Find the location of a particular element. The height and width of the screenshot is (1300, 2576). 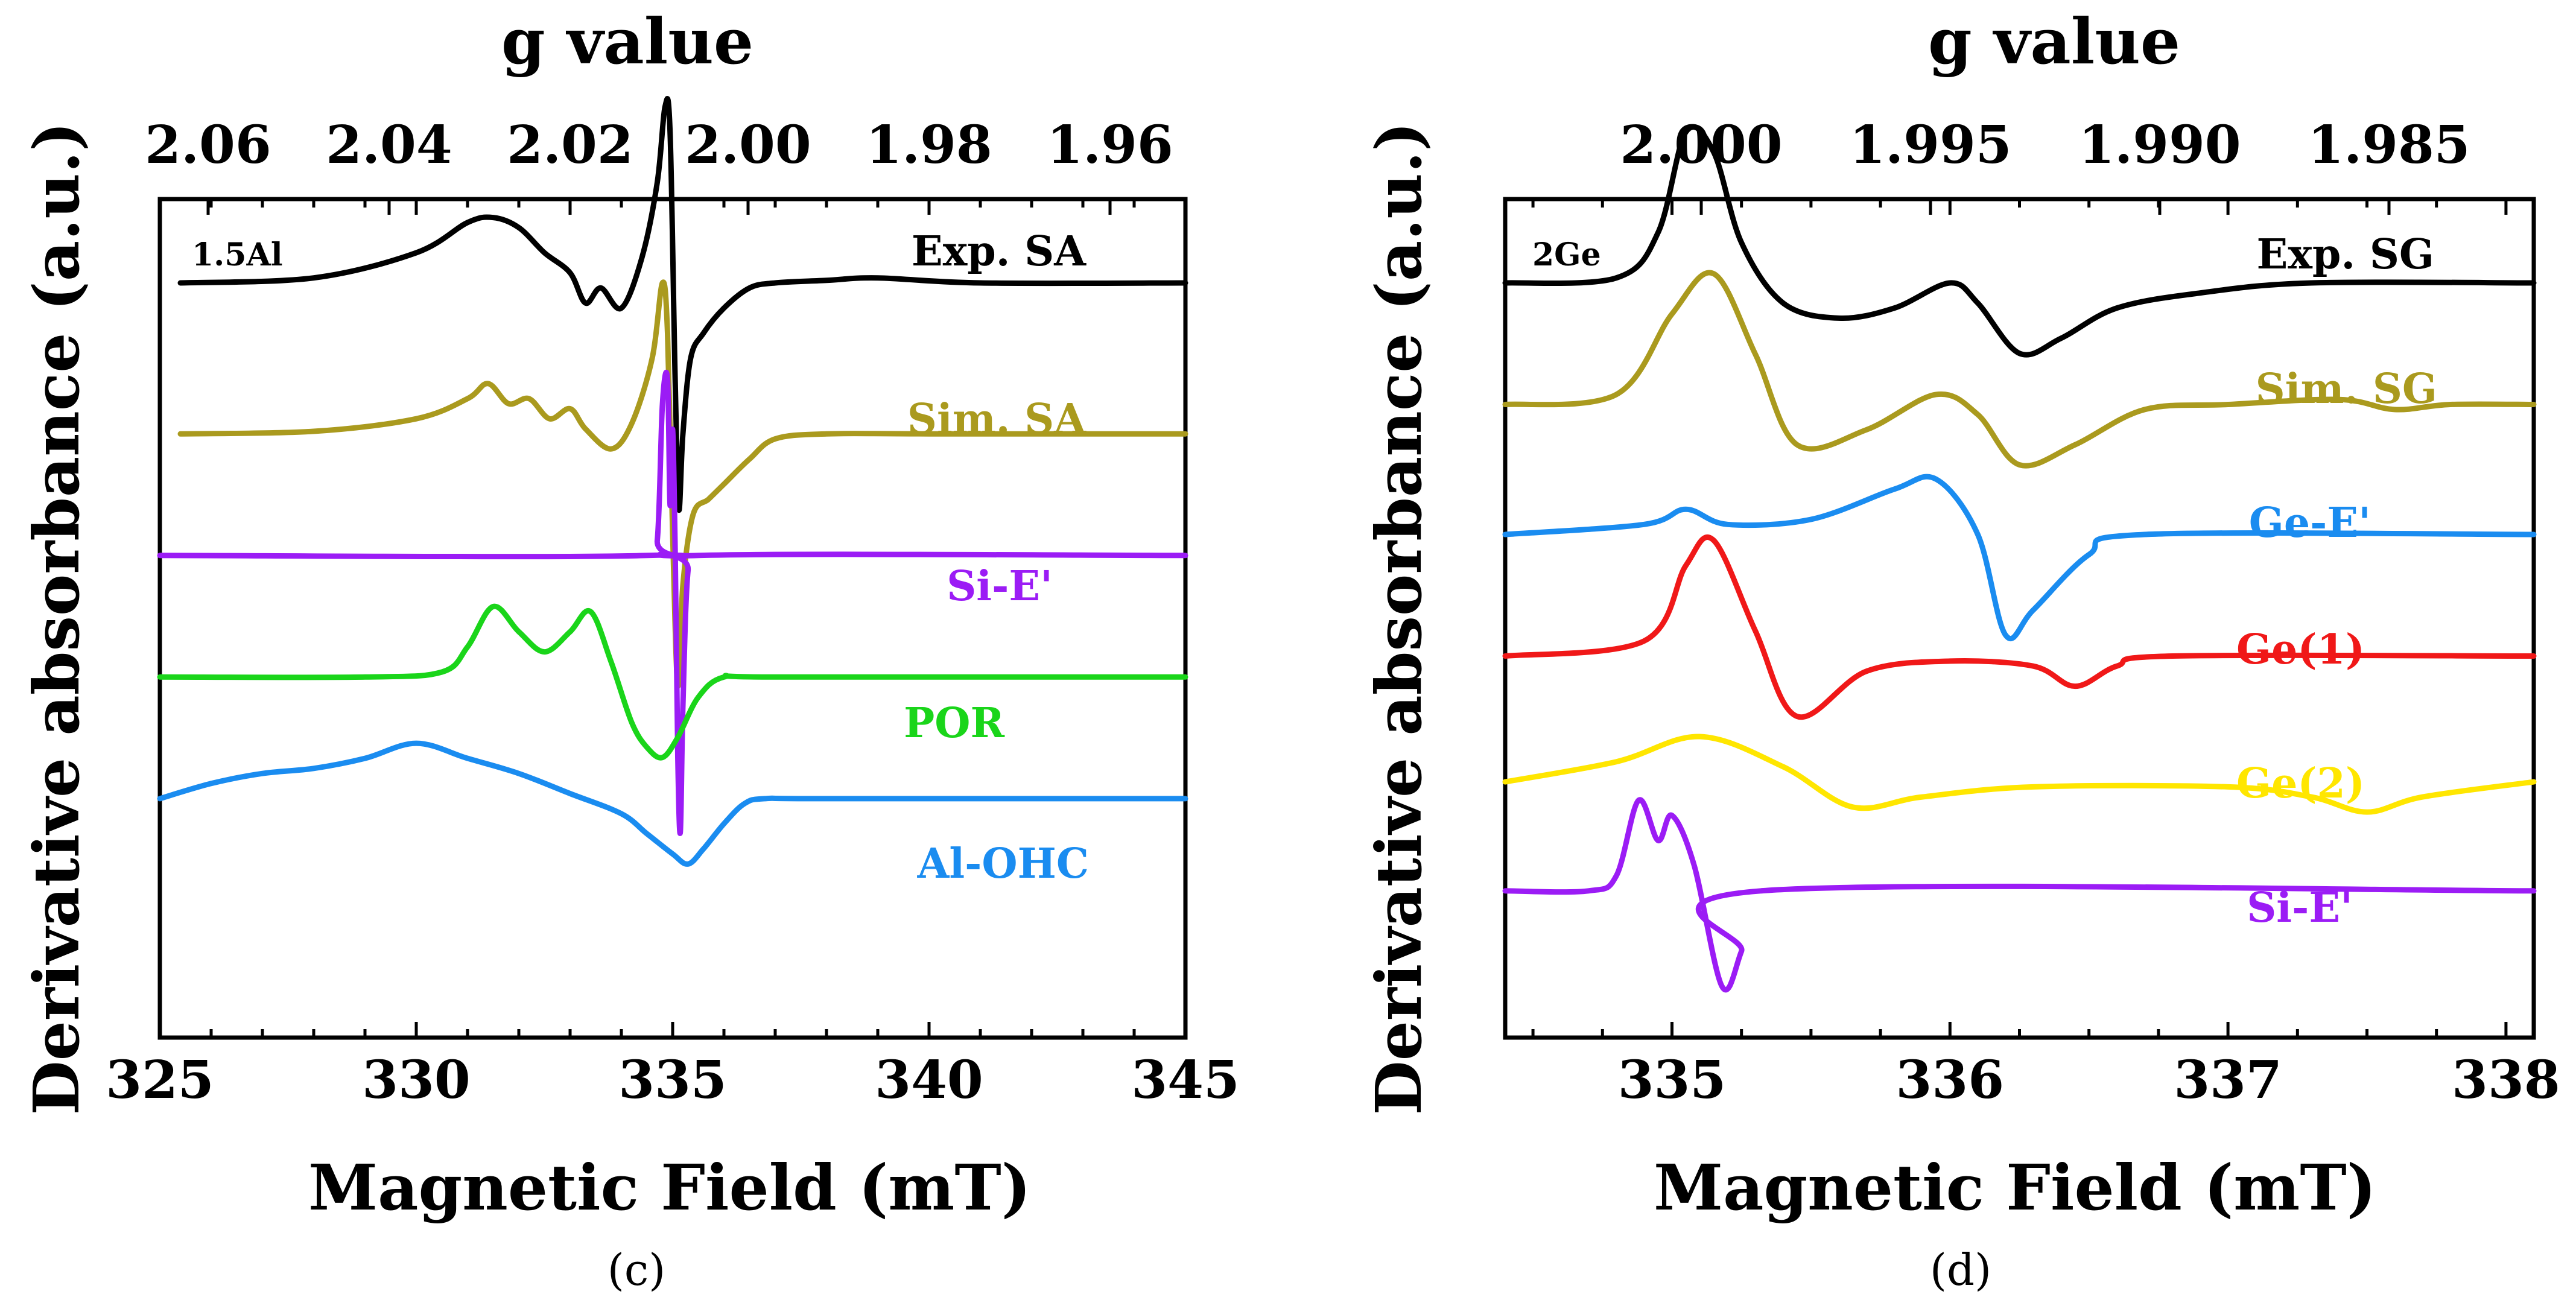

series-label-ge2: Ge(2) is located at coordinates (2300, 784).